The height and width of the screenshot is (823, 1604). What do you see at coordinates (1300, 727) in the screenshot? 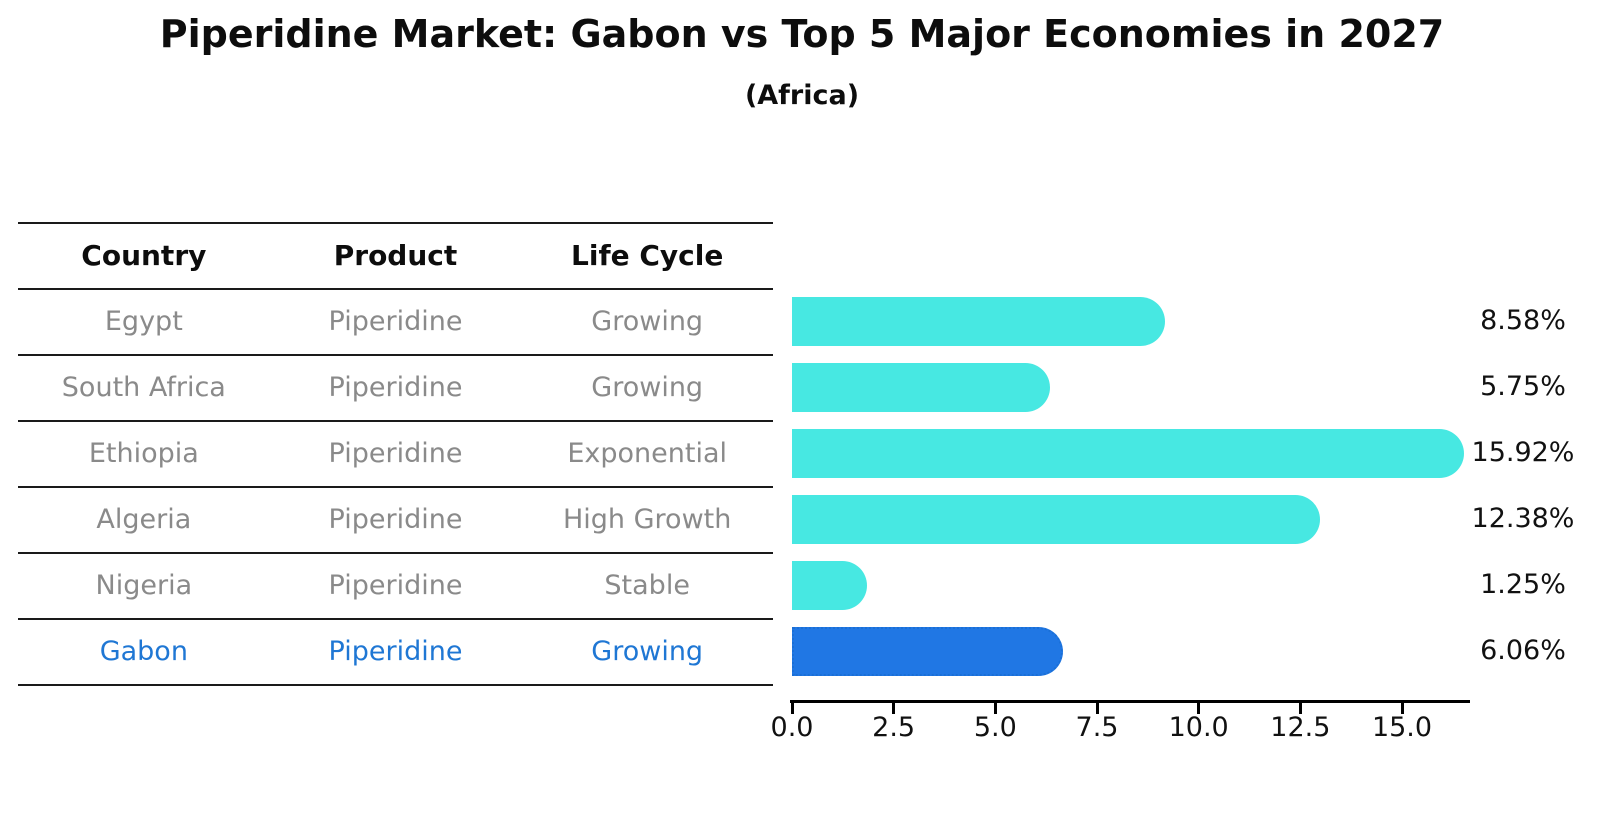
I see `x-axis-tick-label: 12.5` at bounding box center [1300, 727].